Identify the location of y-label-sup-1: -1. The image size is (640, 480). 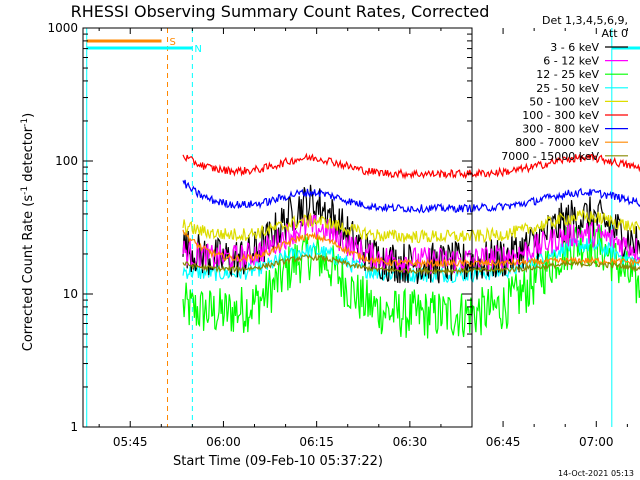
(25, 190).